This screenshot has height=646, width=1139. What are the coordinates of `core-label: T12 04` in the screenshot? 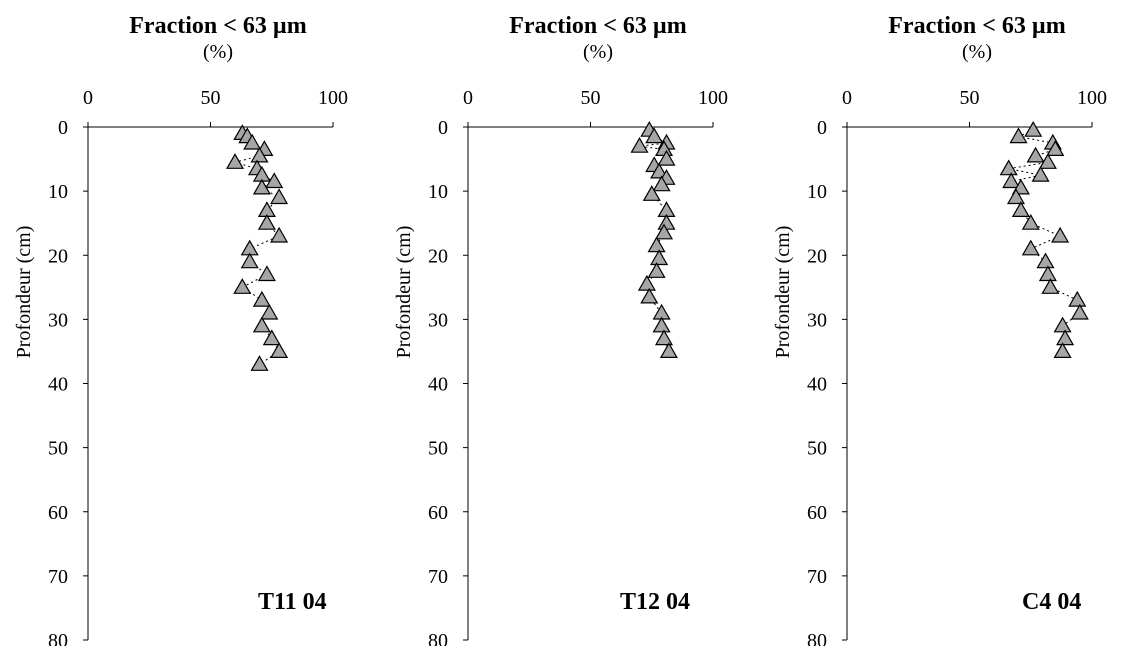 It's located at (655, 602).